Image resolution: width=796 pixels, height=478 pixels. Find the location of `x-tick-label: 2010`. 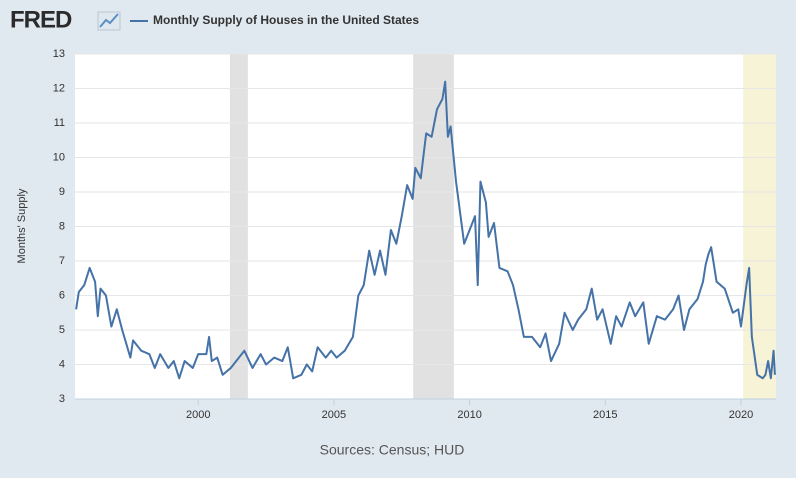

x-tick-label: 2010 is located at coordinates (469, 415).